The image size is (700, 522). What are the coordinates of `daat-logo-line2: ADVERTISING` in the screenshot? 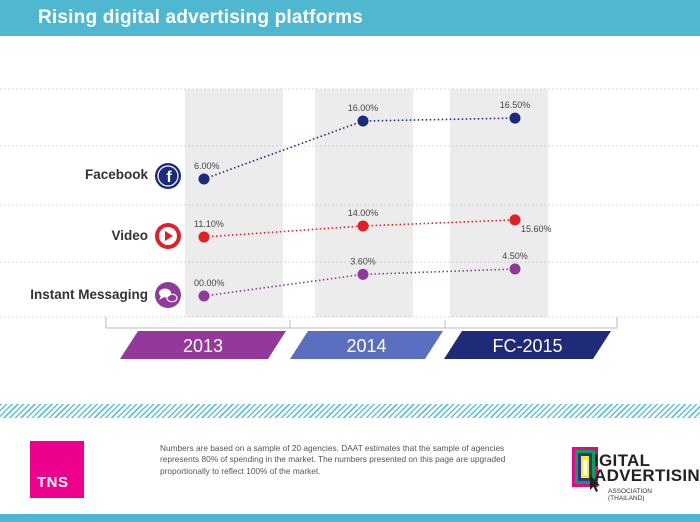 It's located at (647, 475).